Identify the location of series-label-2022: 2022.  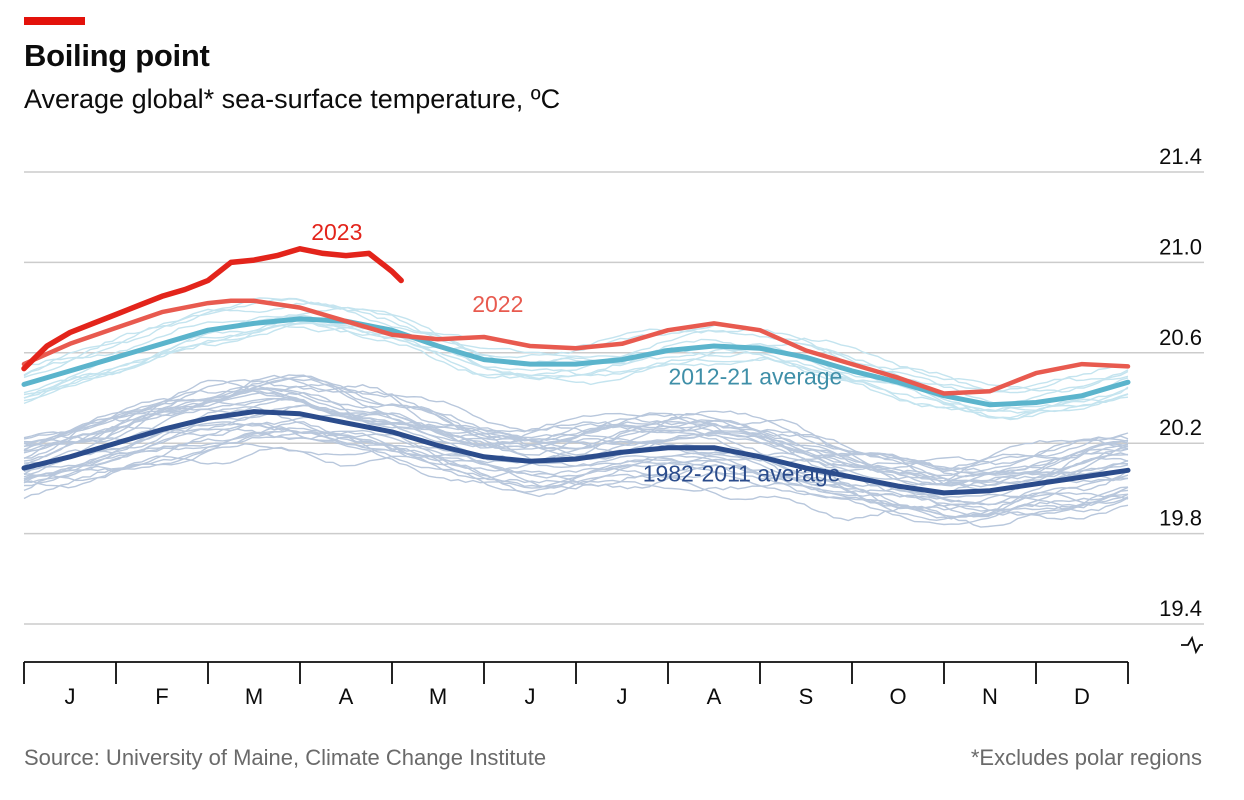
(497, 304).